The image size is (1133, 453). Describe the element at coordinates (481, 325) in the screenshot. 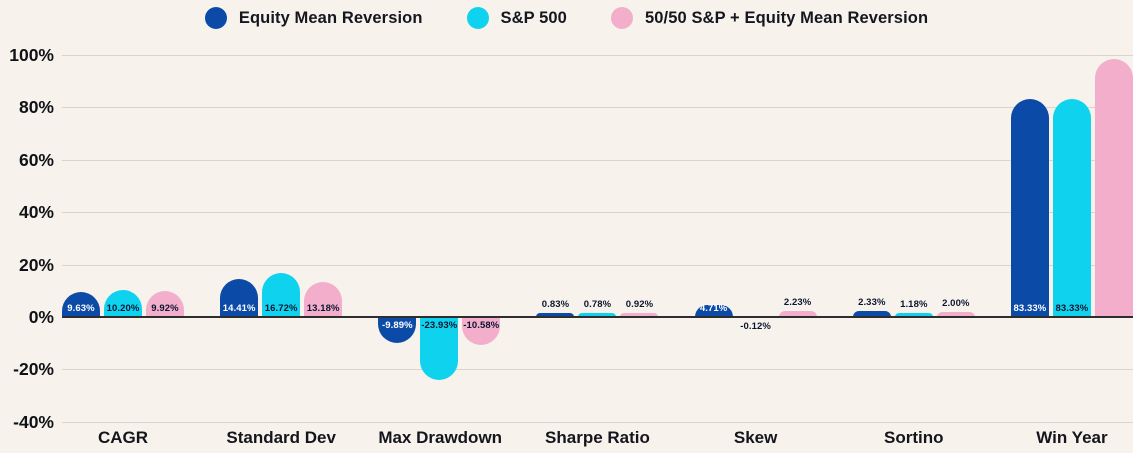

I see `bar-value-label: -10.58%` at that location.